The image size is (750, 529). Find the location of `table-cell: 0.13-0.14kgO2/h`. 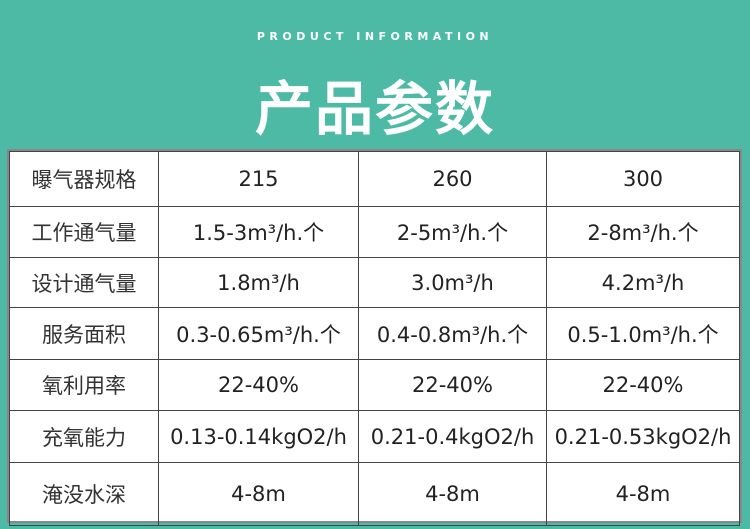

table-cell: 0.13-0.14kgO2/h is located at coordinates (258, 436).